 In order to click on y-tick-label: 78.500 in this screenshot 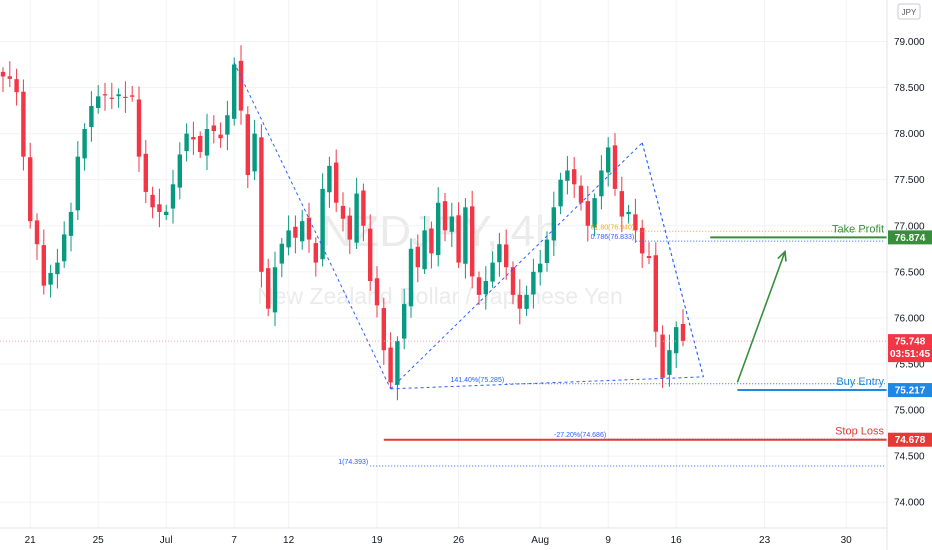, I will do `click(909, 88)`.